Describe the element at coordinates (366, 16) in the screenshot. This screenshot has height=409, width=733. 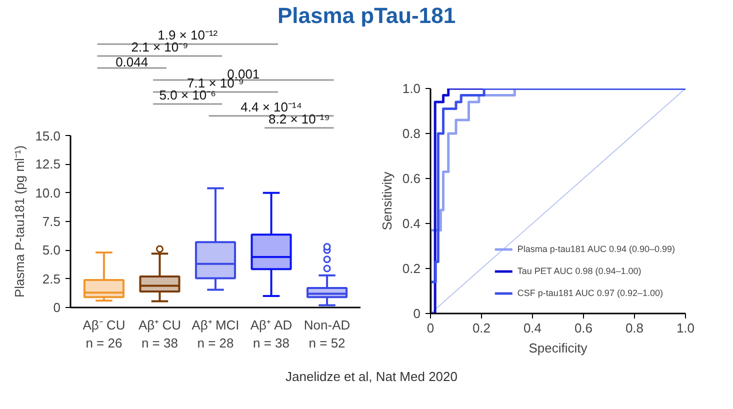
I see `chart-title: Plasma pTau-181` at that location.